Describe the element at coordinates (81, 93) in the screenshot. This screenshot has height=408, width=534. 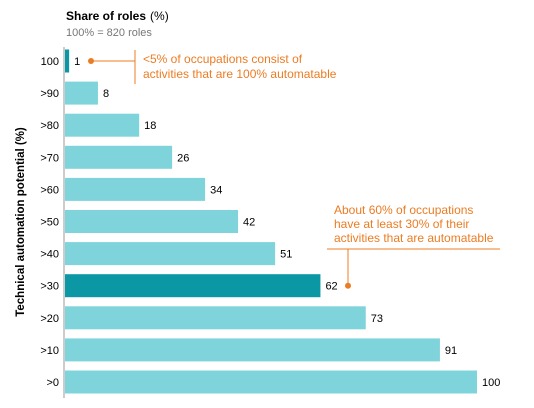
I see `bar-gt90` at that location.